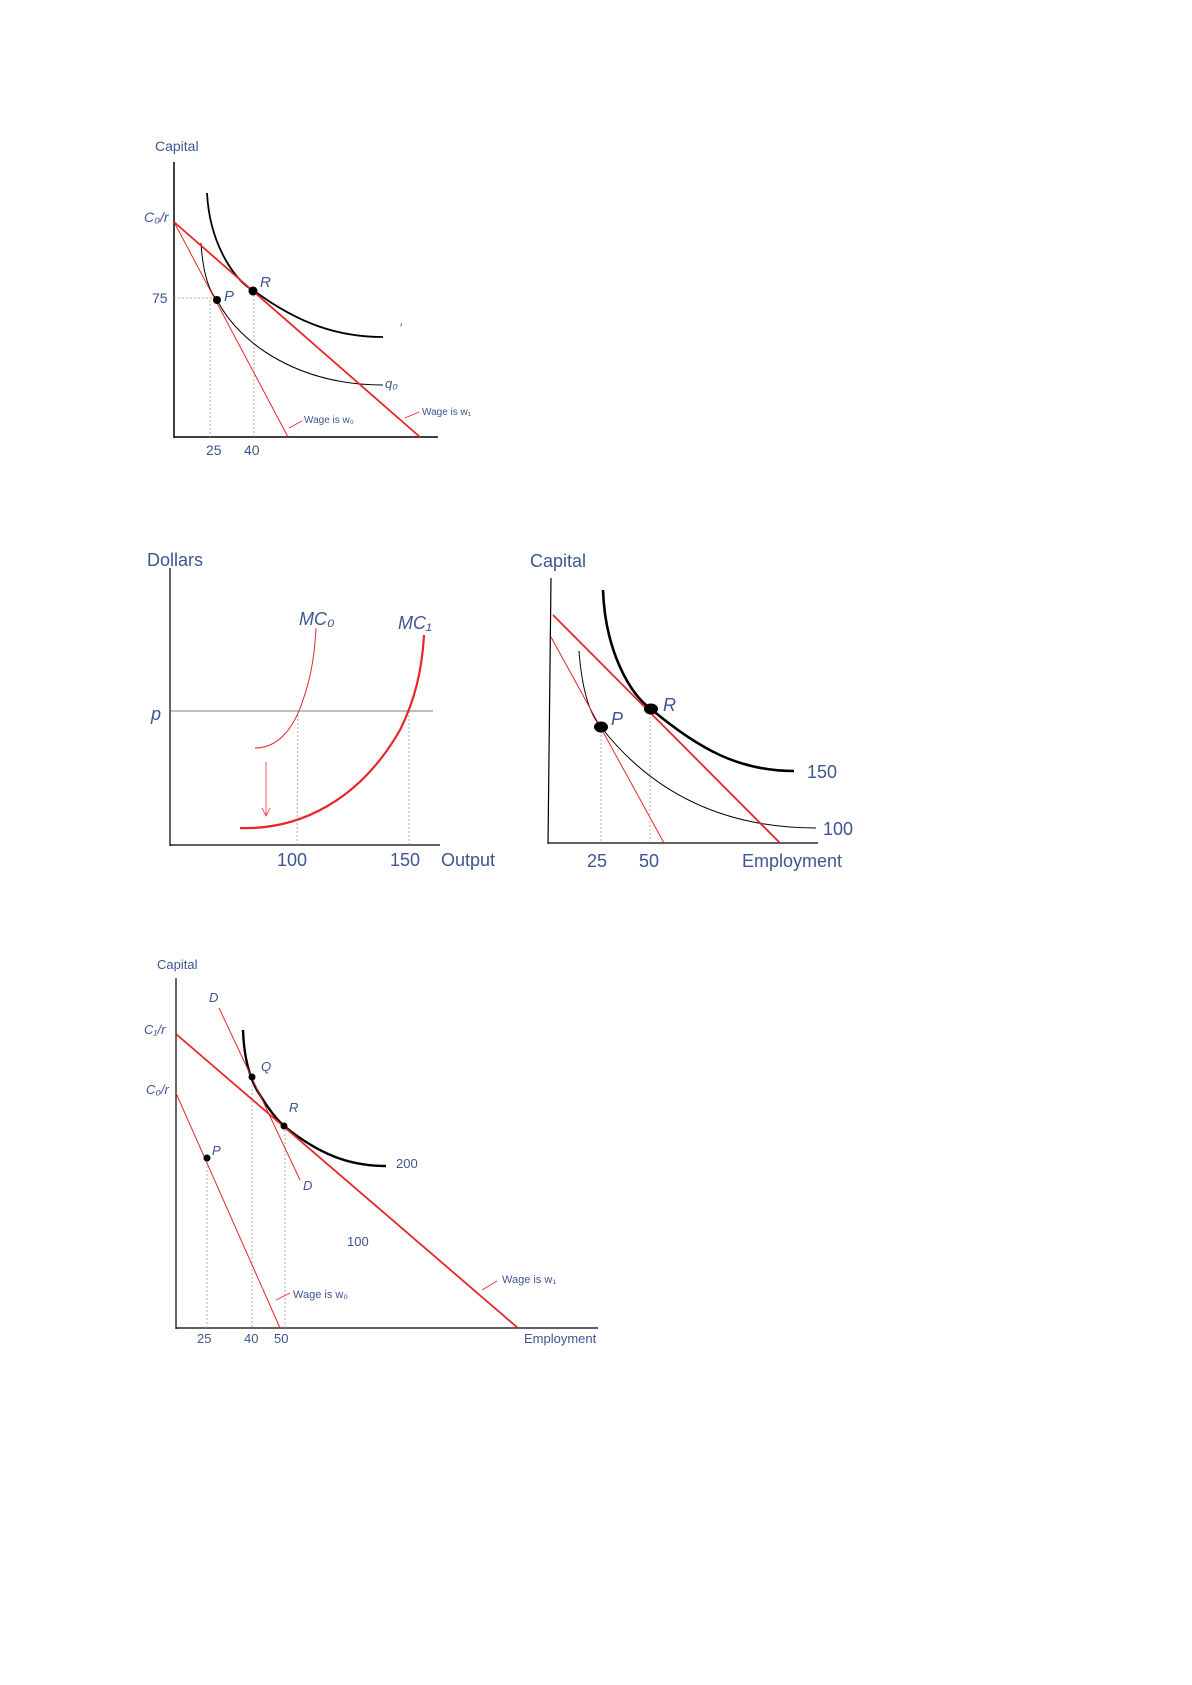  Describe the element at coordinates (252, 1077) in the screenshot. I see `point-q` at that location.